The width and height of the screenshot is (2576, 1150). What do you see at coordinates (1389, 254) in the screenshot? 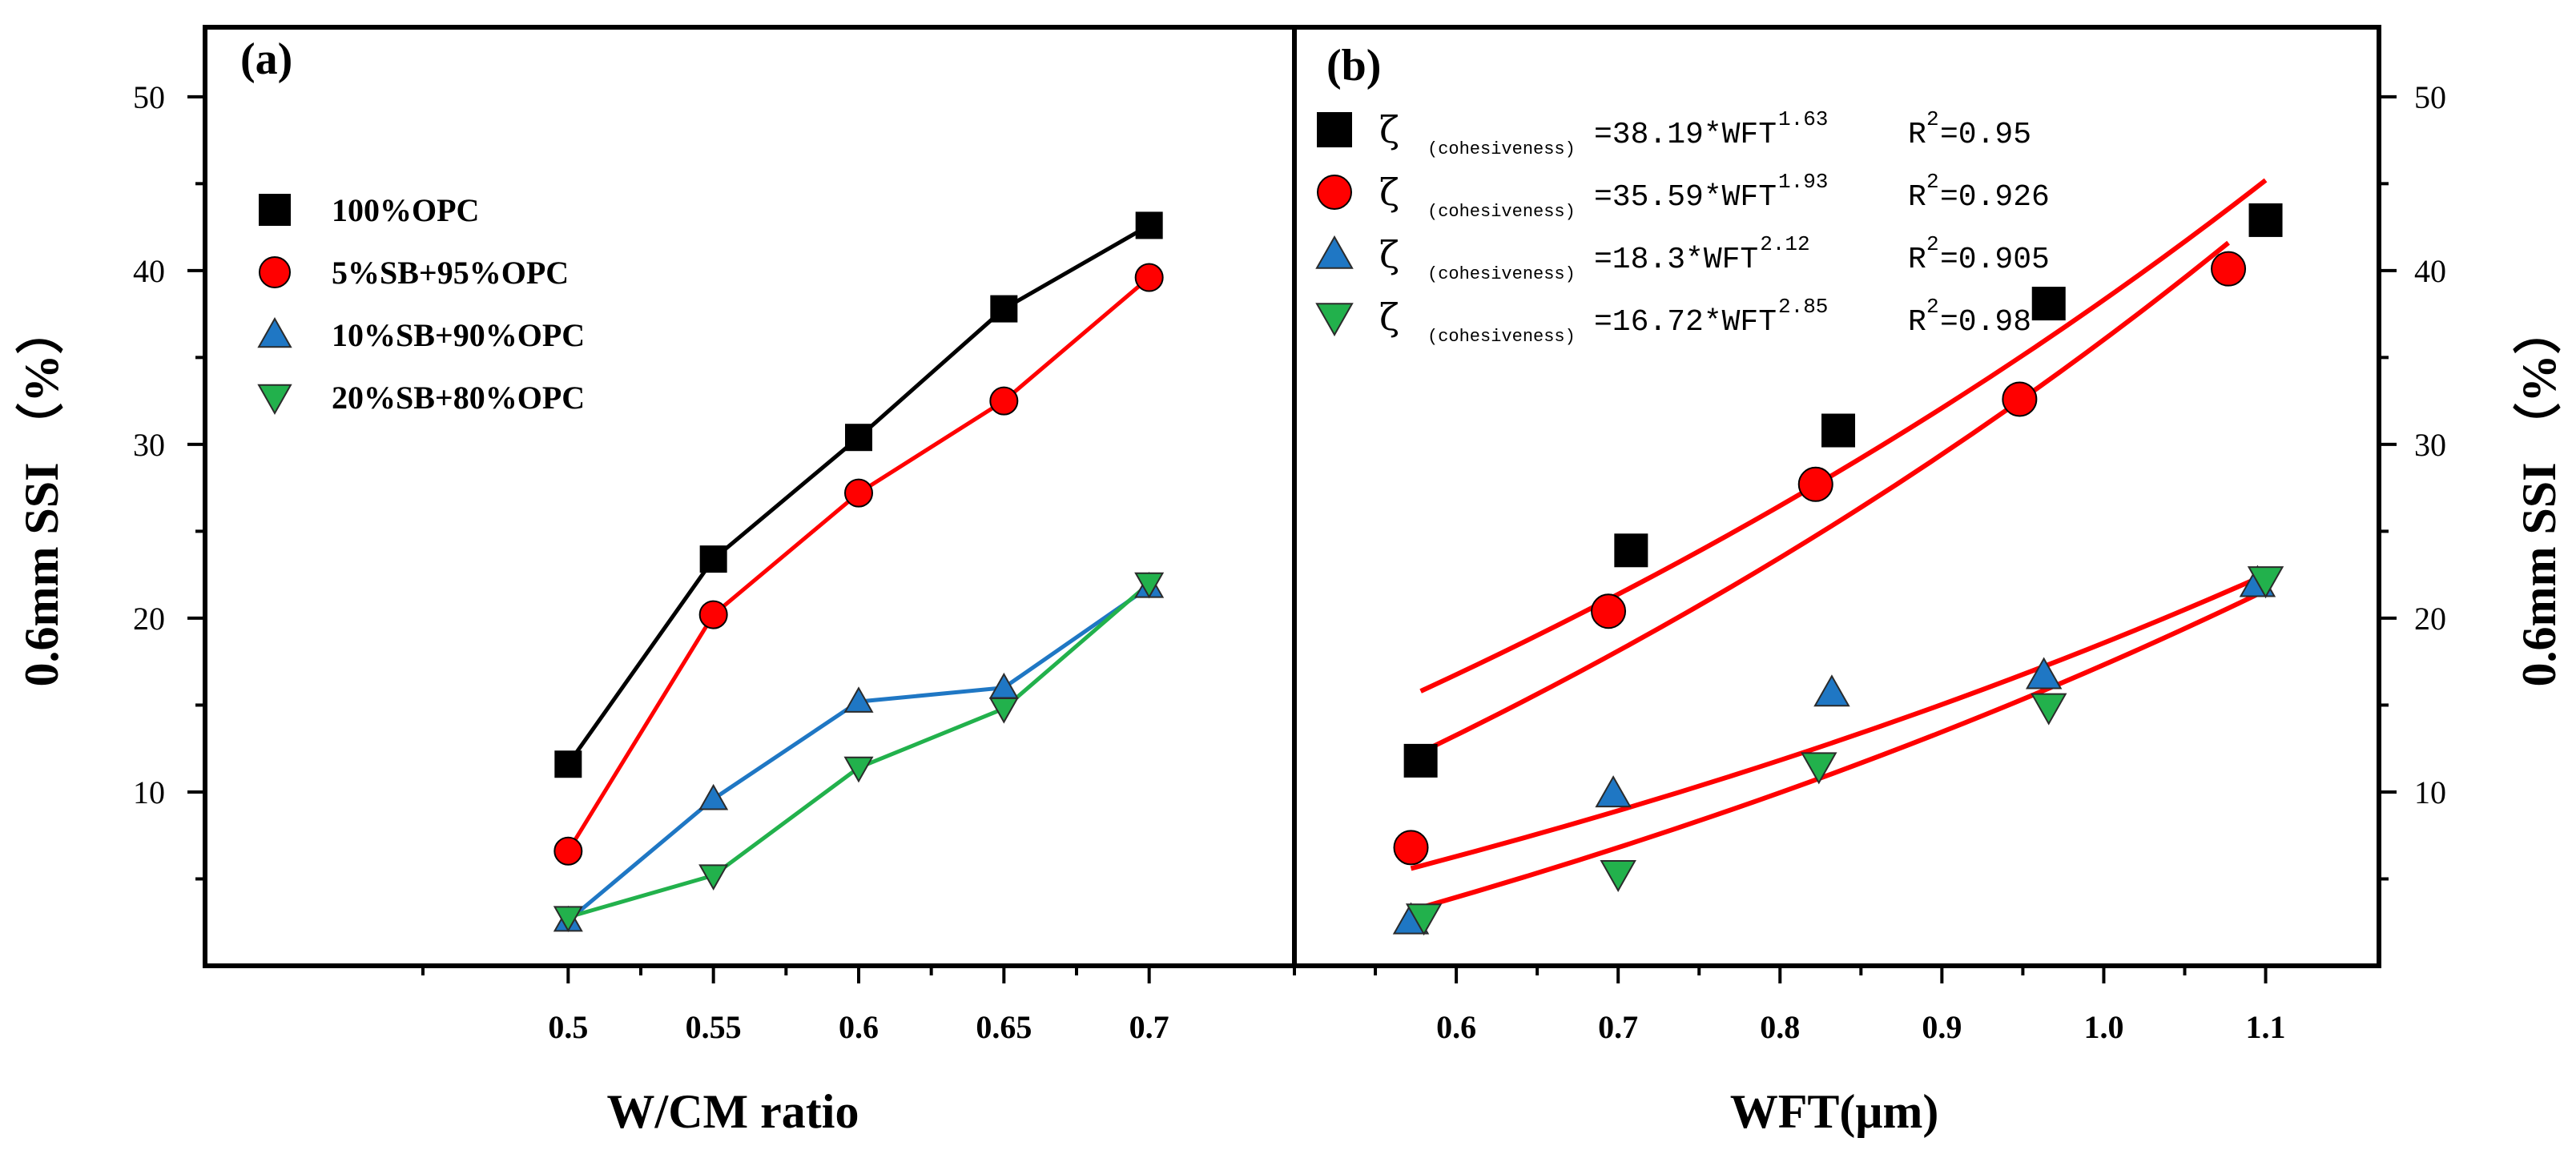
I see `panel-b-legend-zeta-3: ζ` at bounding box center [1389, 254].